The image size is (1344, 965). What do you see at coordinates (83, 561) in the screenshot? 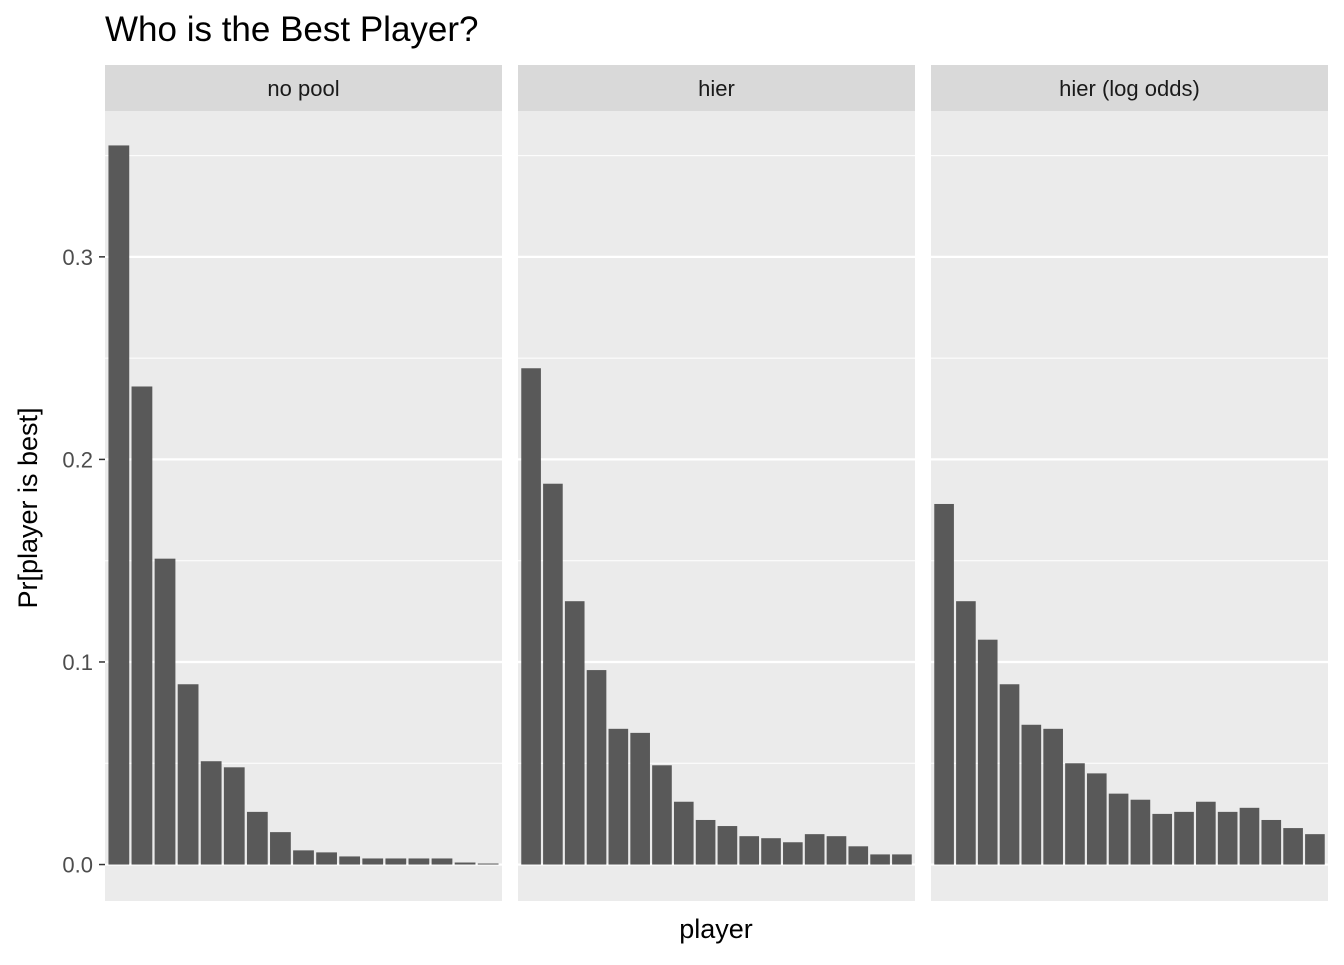
I see `y-axis: 0.0 0.1 0.2 0.3` at bounding box center [83, 561].